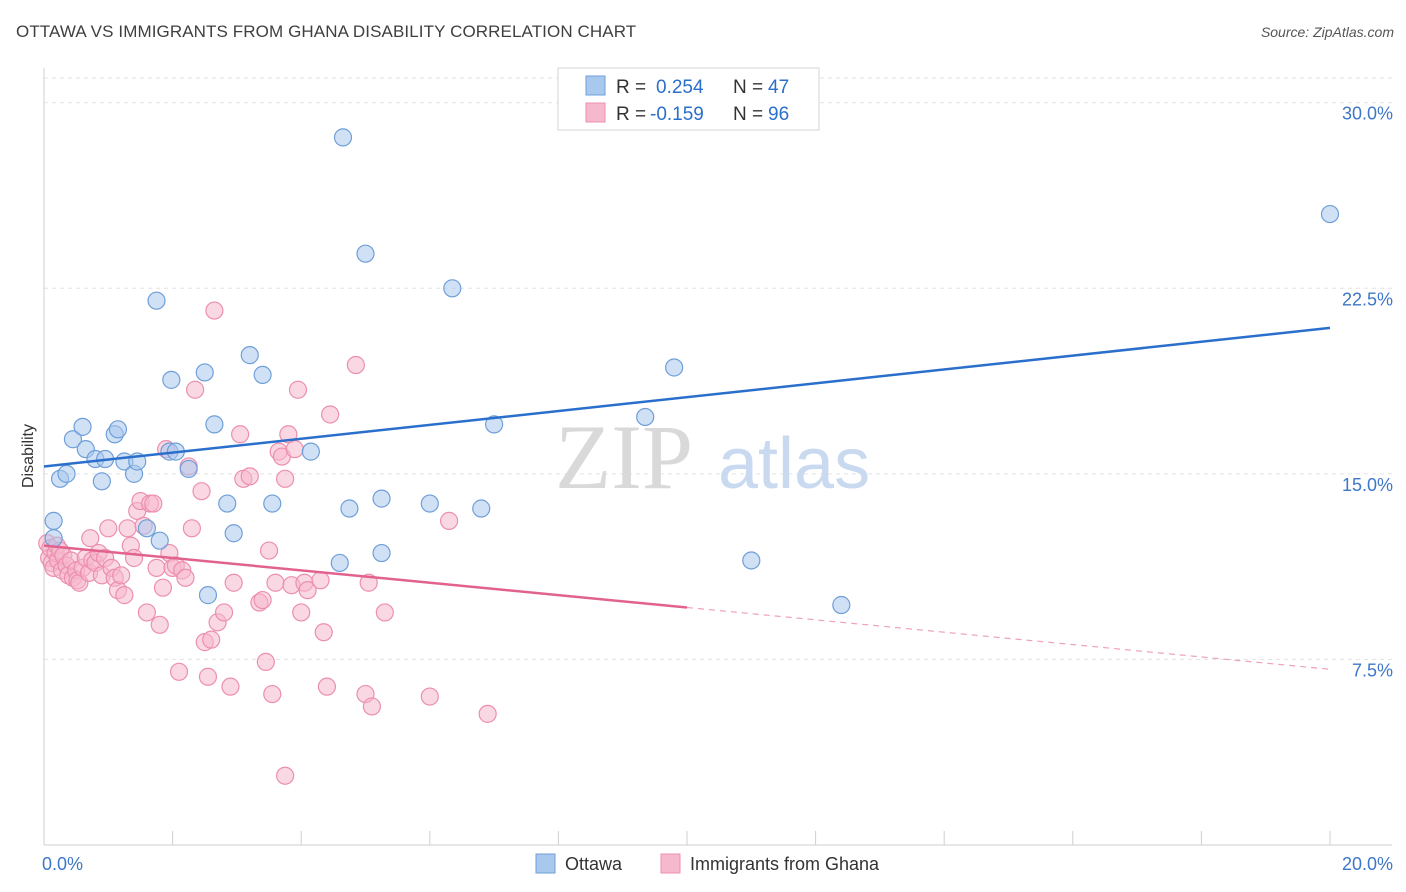  Describe the element at coordinates (794, 464) in the screenshot. I see `watermark-atlas: atlas` at that location.